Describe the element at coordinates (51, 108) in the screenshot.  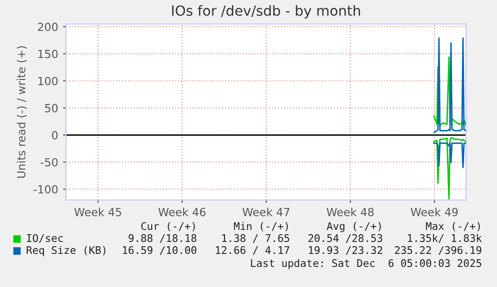
I see `y-tick-label: 50` at that location.